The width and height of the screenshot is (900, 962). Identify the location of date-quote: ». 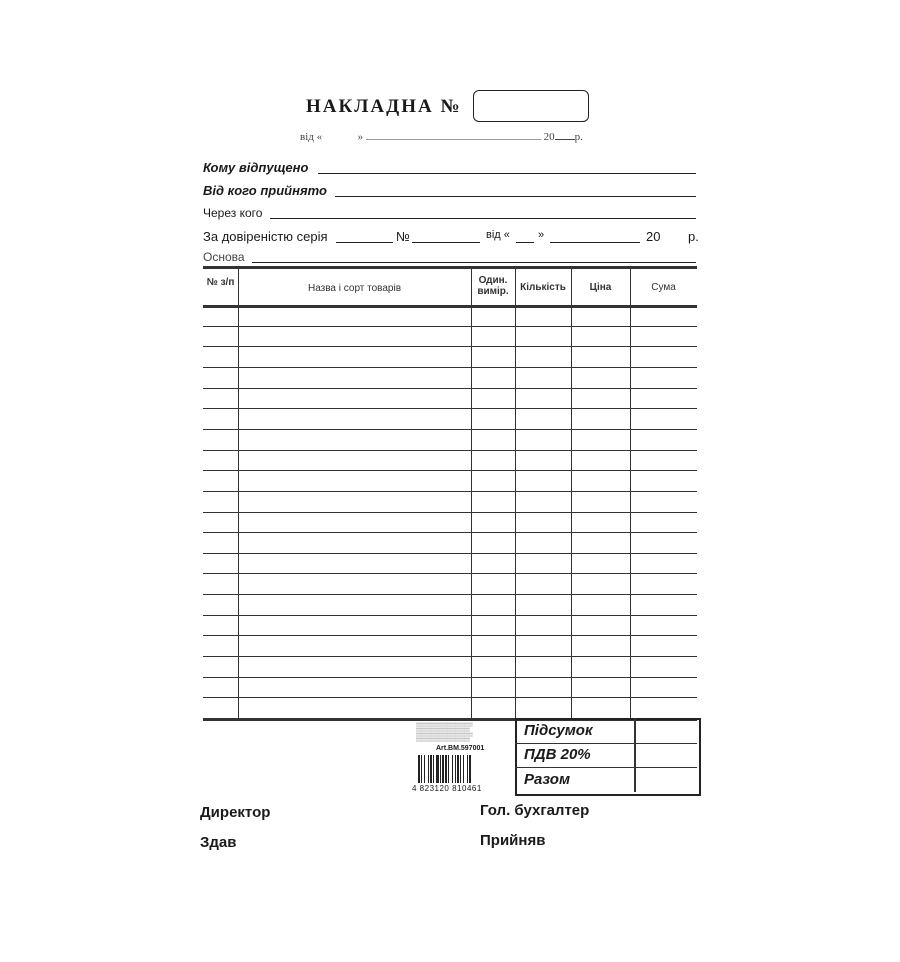
(360, 137).